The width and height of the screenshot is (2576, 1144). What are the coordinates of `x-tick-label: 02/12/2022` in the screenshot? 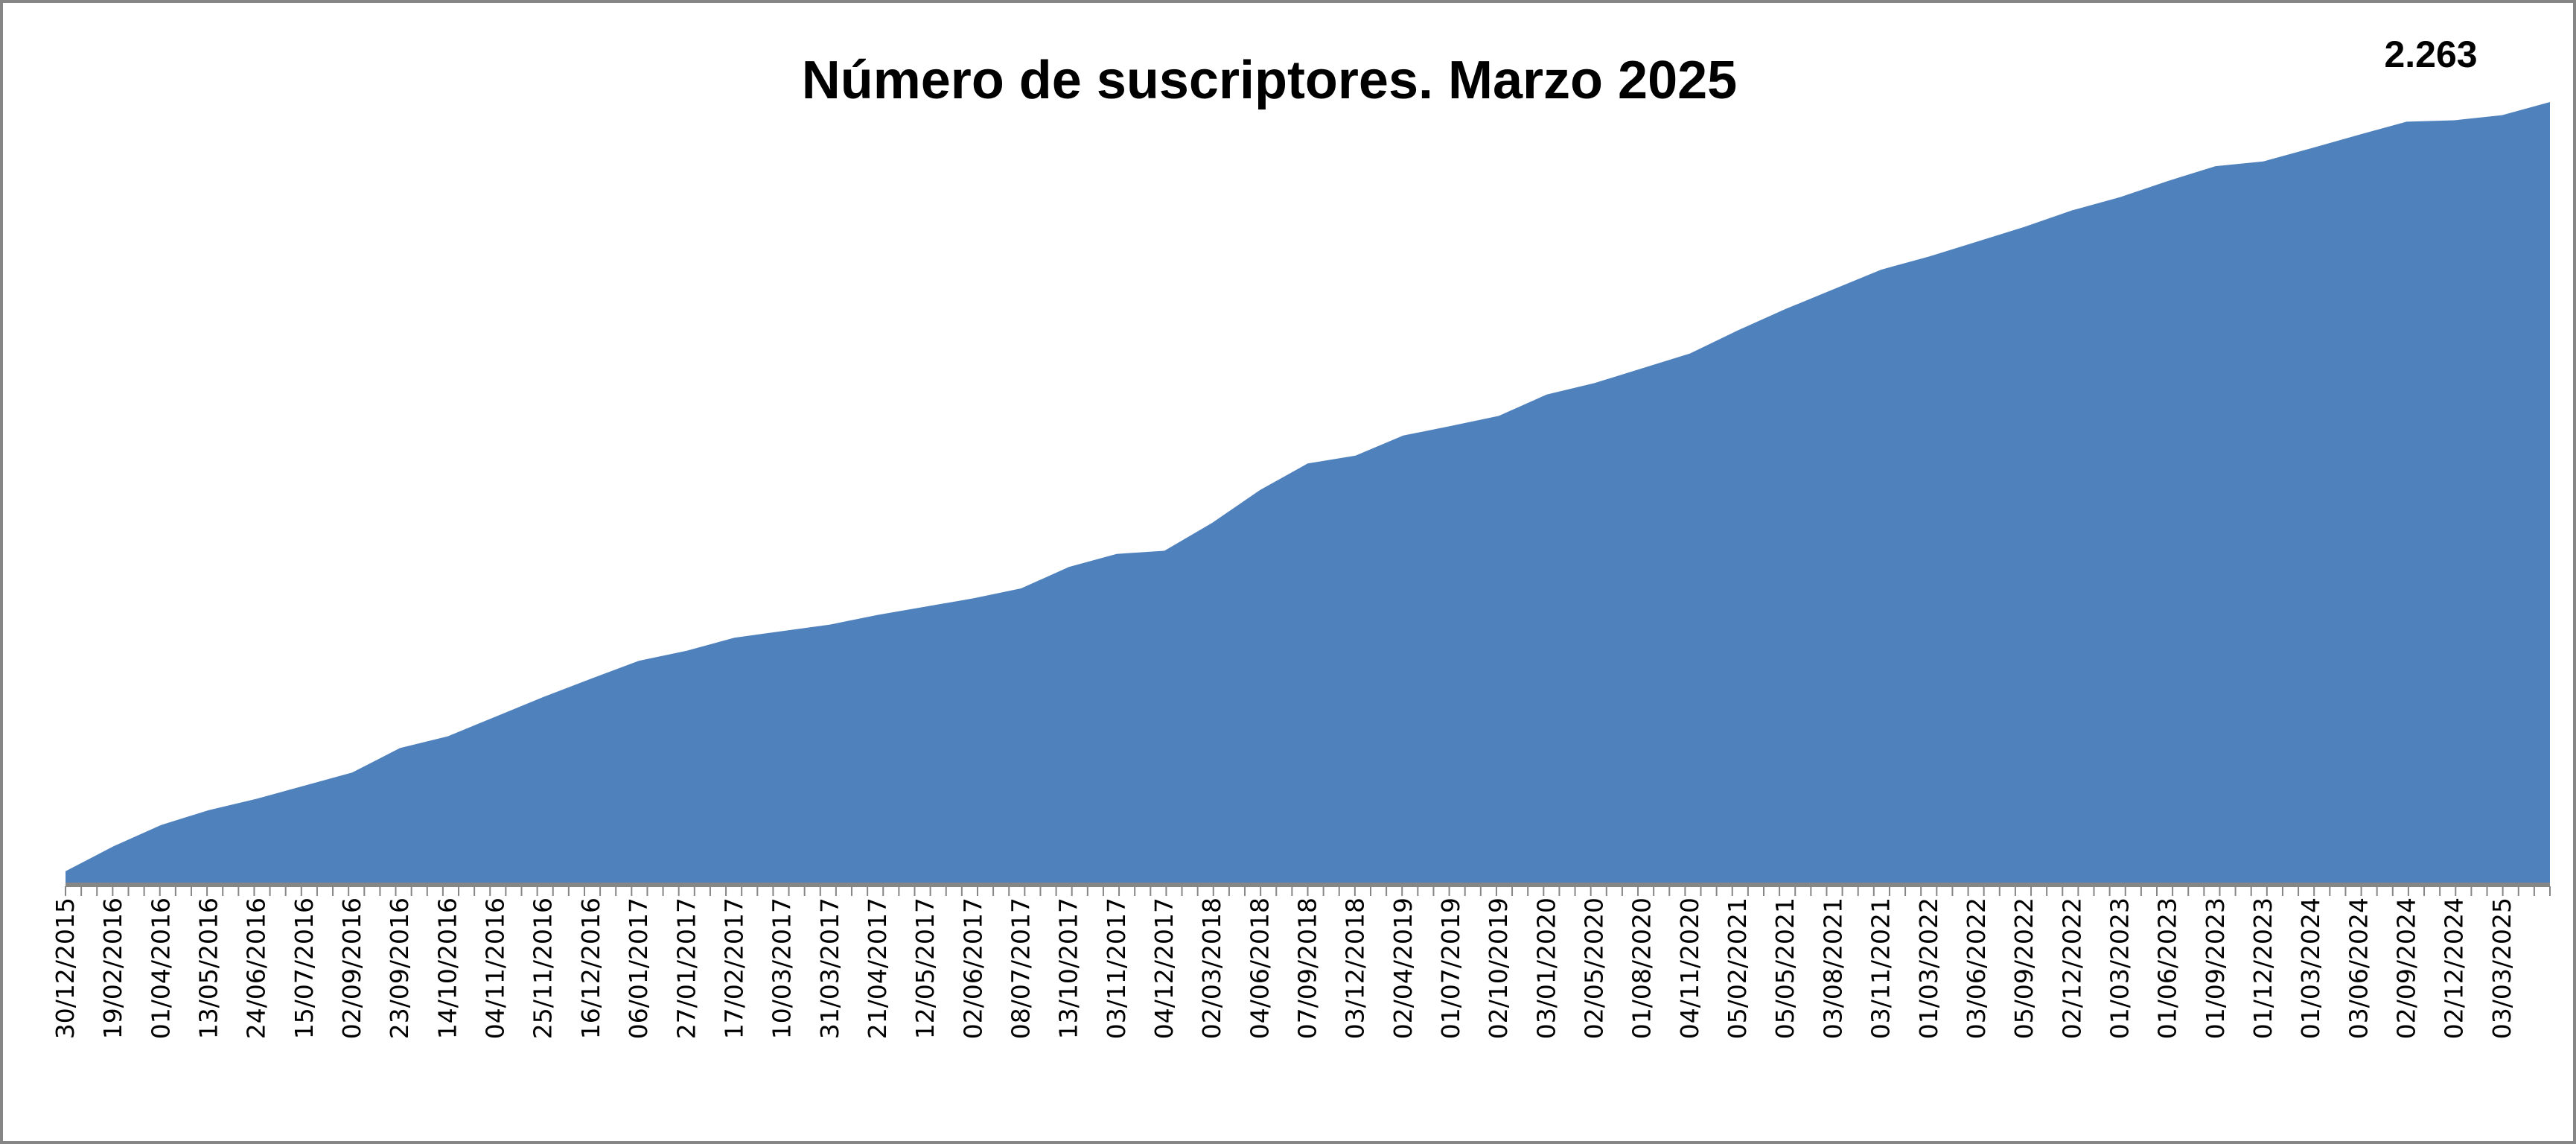 It's located at (2071, 968).